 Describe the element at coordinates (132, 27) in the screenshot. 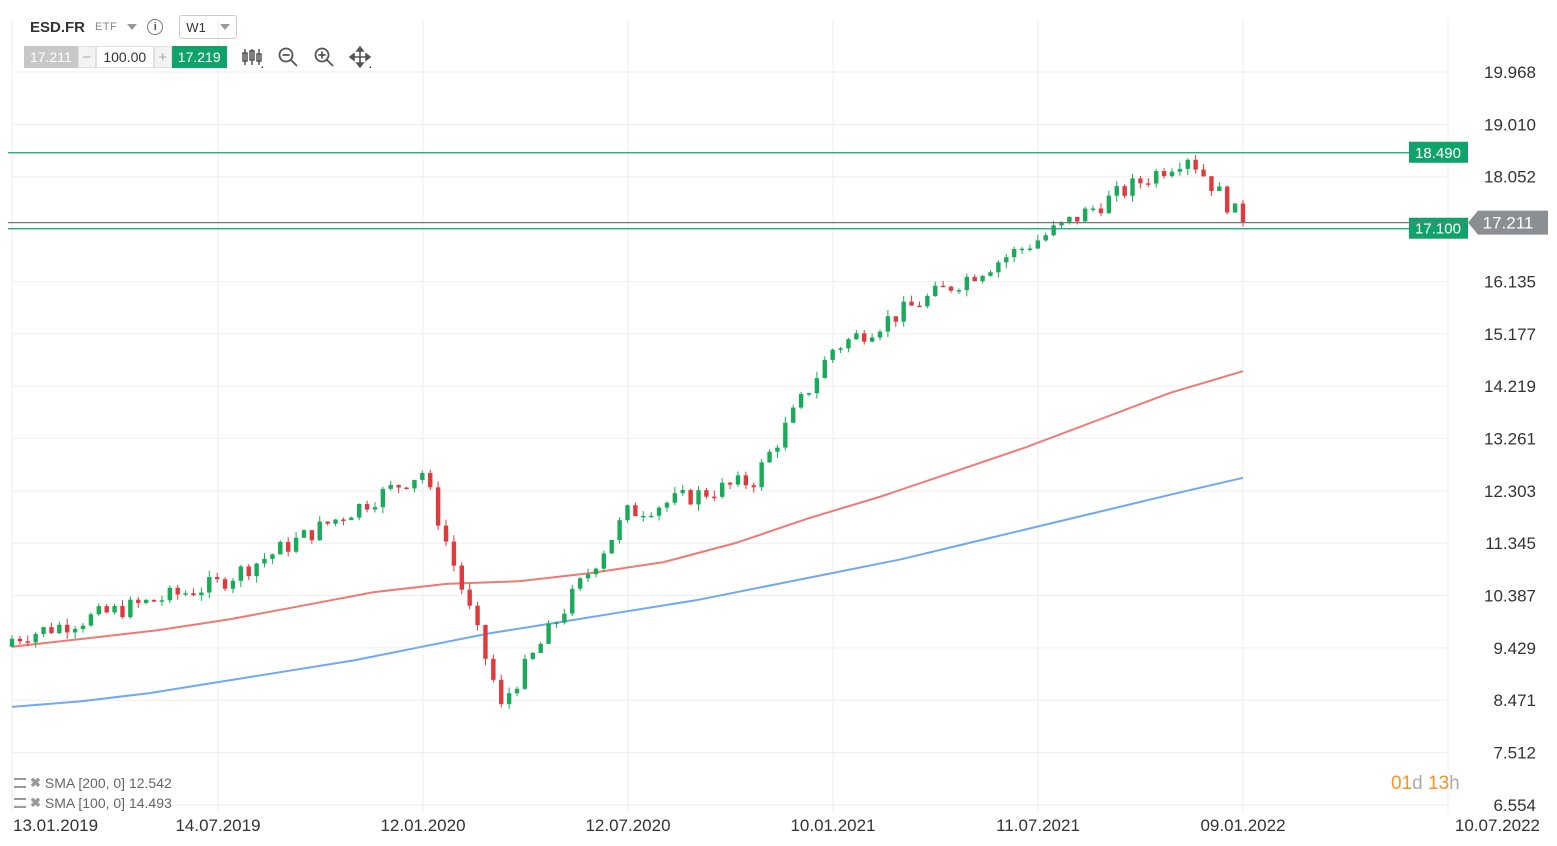

I see `chevron-down-icon` at that location.